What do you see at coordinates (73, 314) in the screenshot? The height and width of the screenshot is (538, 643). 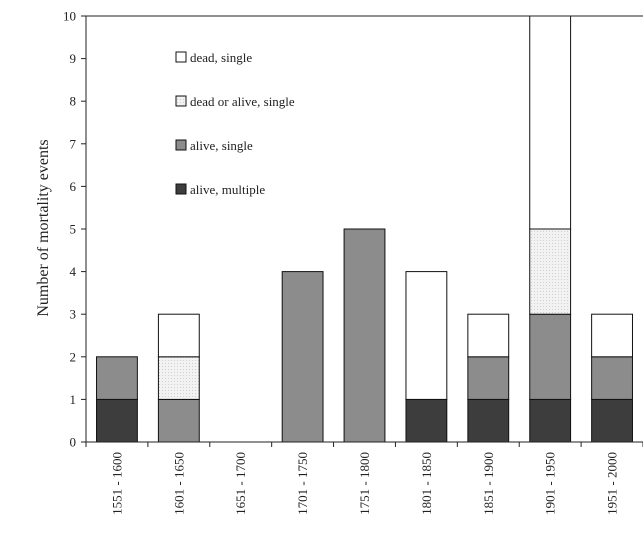 I see `y-tick-label: 3` at bounding box center [73, 314].